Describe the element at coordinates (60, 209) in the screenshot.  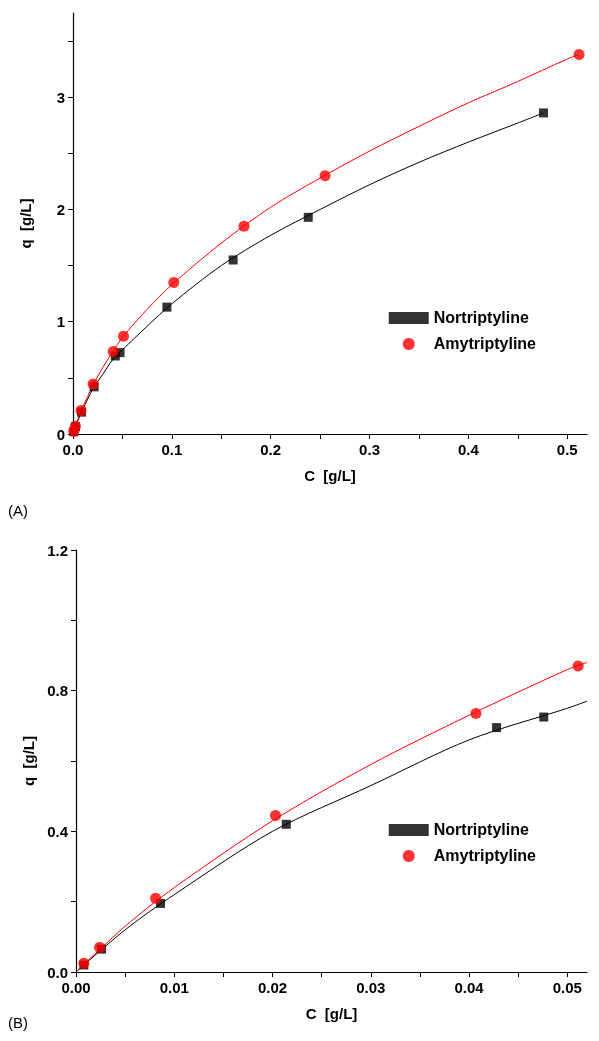
I see `y-tick-label: 2` at that location.